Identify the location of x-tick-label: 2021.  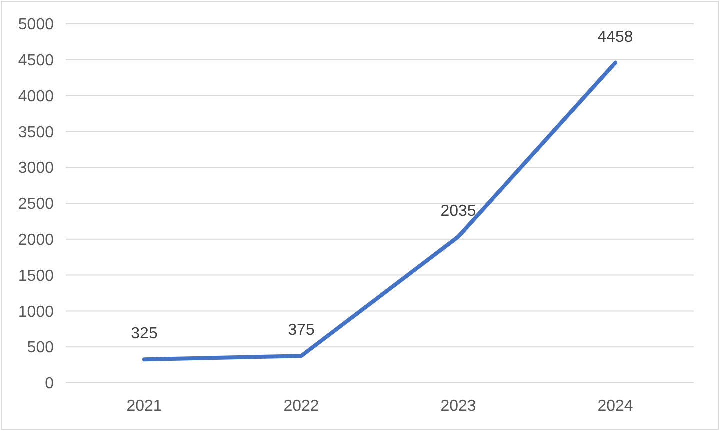
(144, 406).